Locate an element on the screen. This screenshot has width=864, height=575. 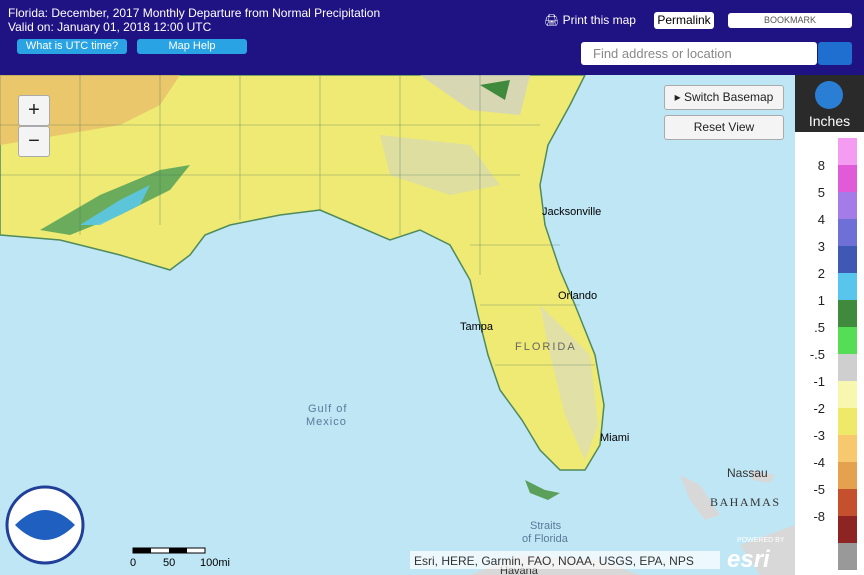
scale-label: 100mi is located at coordinates (215, 563).